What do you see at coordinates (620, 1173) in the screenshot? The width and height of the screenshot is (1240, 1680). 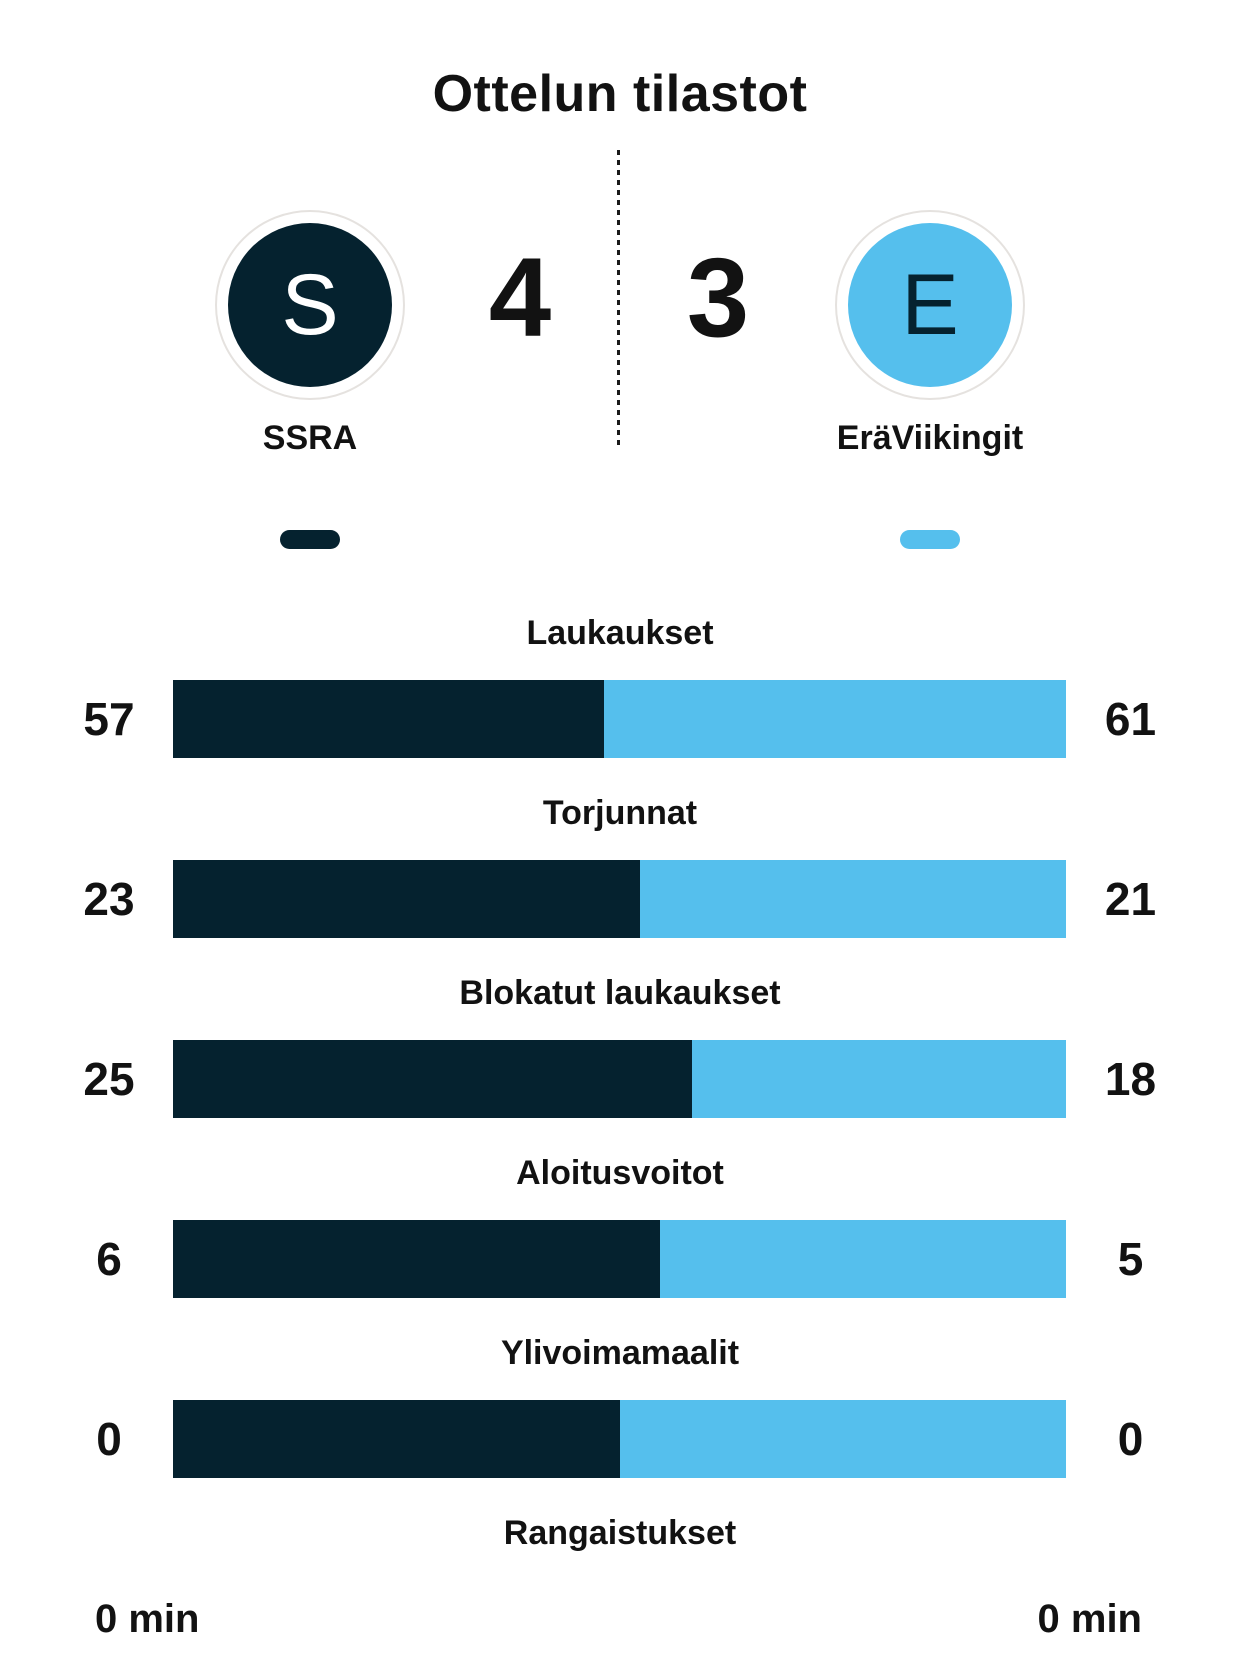 I see `stat-label: Aloitusvoitot` at bounding box center [620, 1173].